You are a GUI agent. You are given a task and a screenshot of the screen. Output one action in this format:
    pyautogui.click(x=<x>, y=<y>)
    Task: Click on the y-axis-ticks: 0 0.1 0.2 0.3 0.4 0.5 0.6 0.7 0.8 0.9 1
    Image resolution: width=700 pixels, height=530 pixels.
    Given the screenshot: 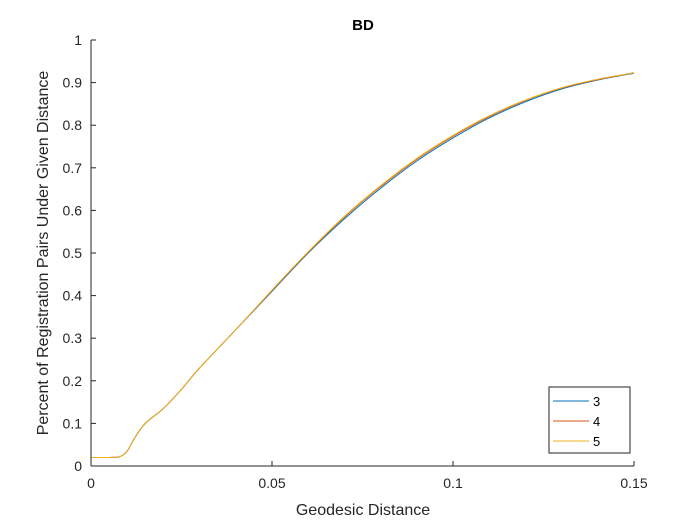 What is the action you would take?
    pyautogui.click(x=79, y=253)
    